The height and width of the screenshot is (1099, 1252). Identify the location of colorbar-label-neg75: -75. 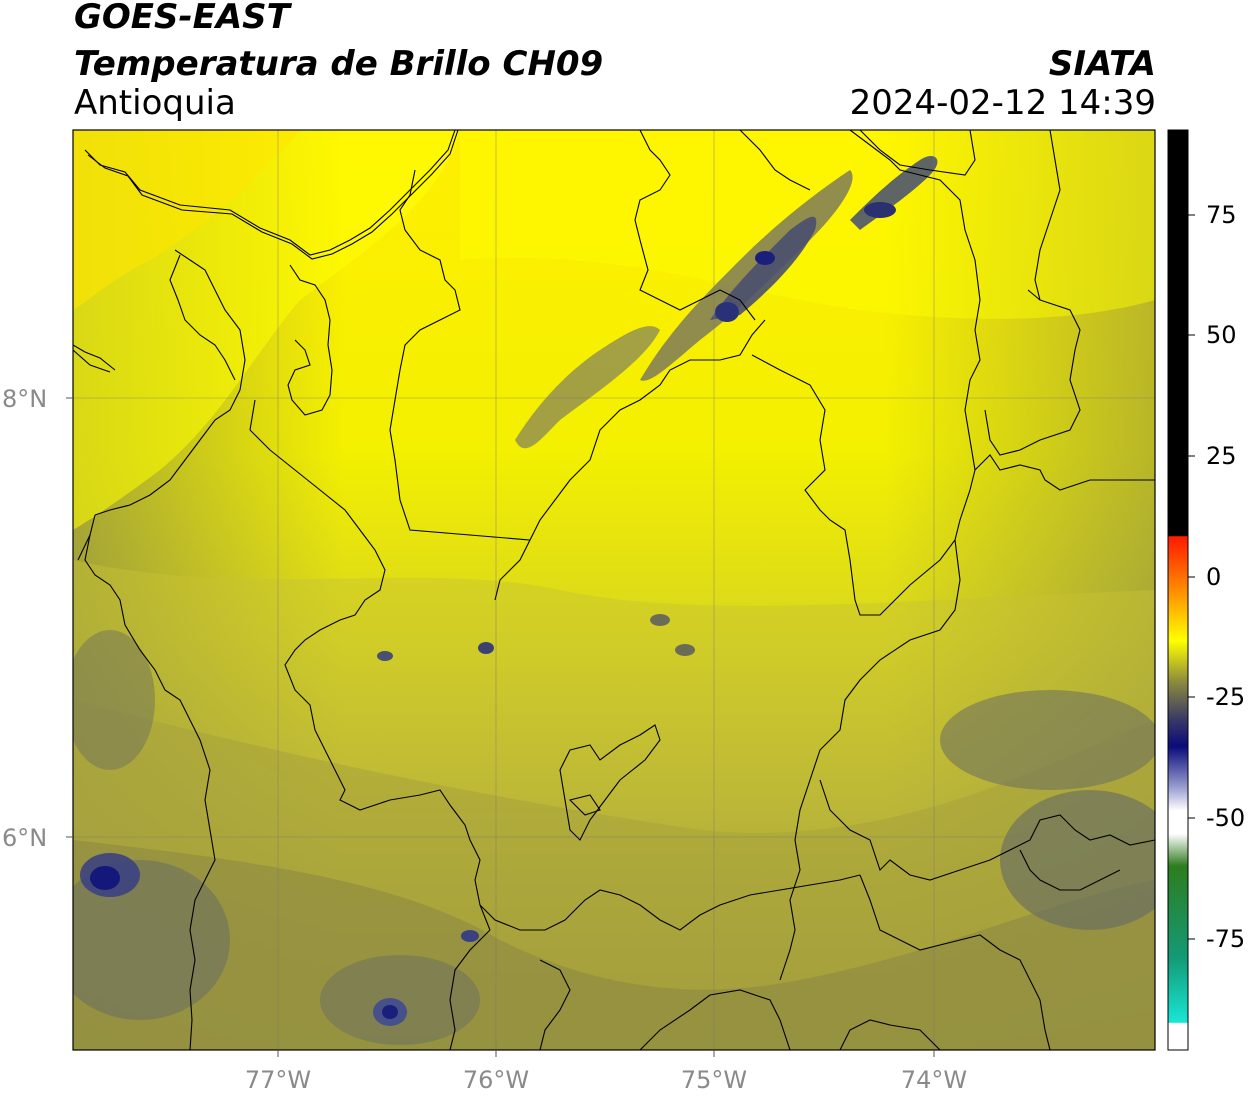
(1226, 939).